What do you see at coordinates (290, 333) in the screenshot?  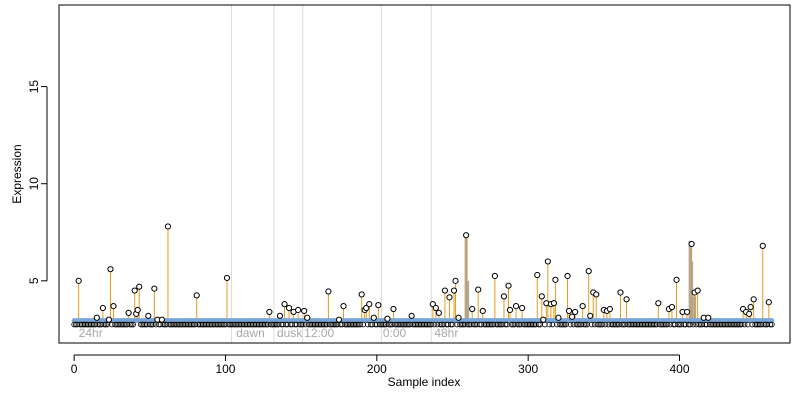 I see `region-label: dusk` at bounding box center [290, 333].